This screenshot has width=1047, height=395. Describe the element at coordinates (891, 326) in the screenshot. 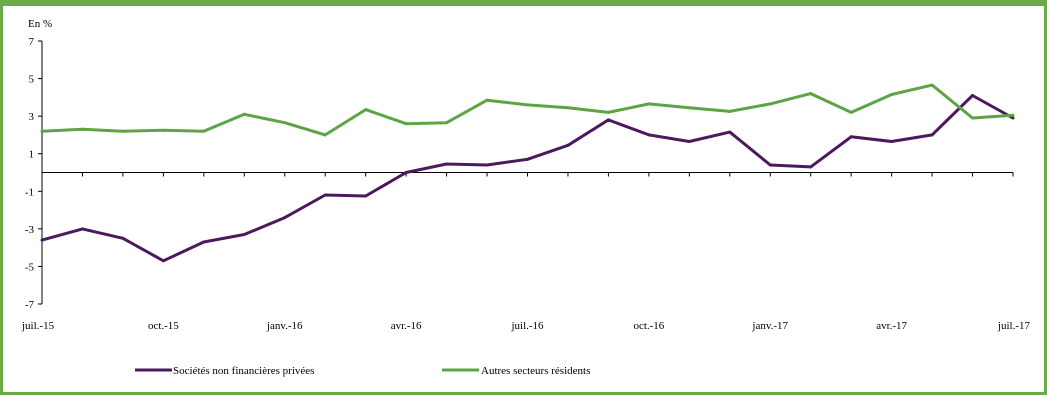

I see `x-tick-label: avr.-17` at that location.